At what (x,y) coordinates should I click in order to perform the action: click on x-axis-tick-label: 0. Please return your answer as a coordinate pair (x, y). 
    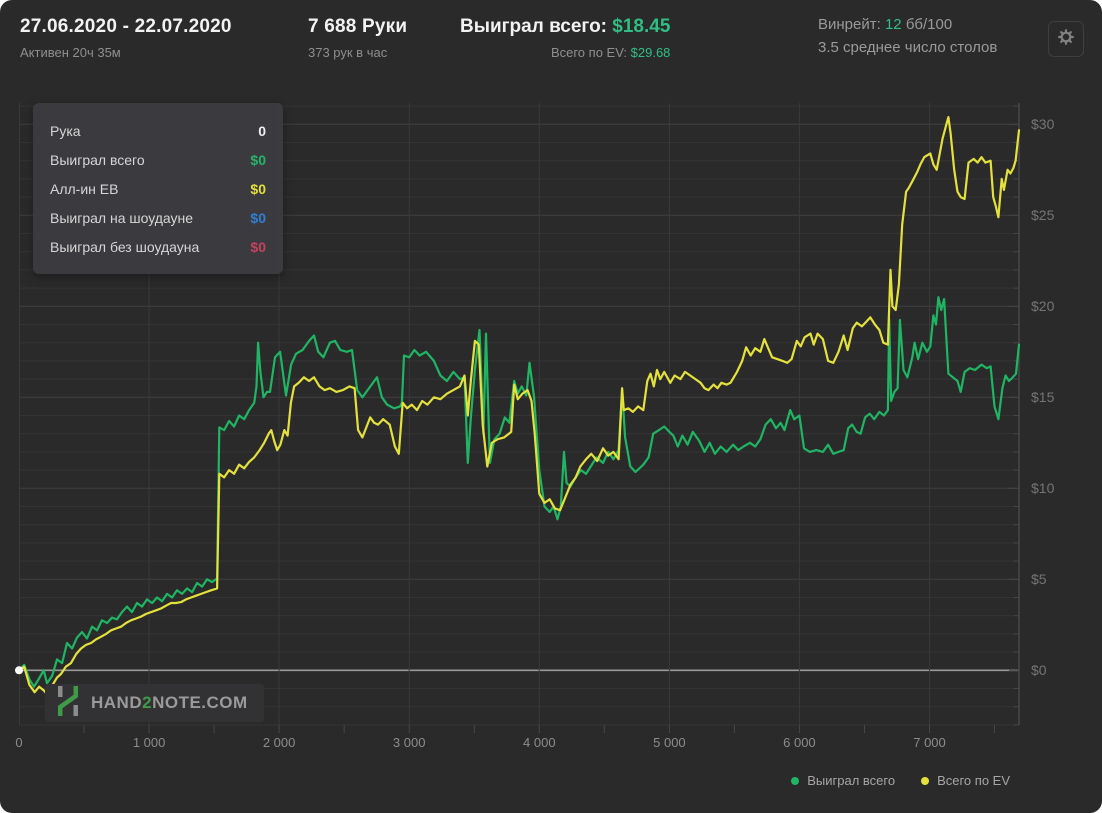
    Looking at the image, I should click on (19, 742).